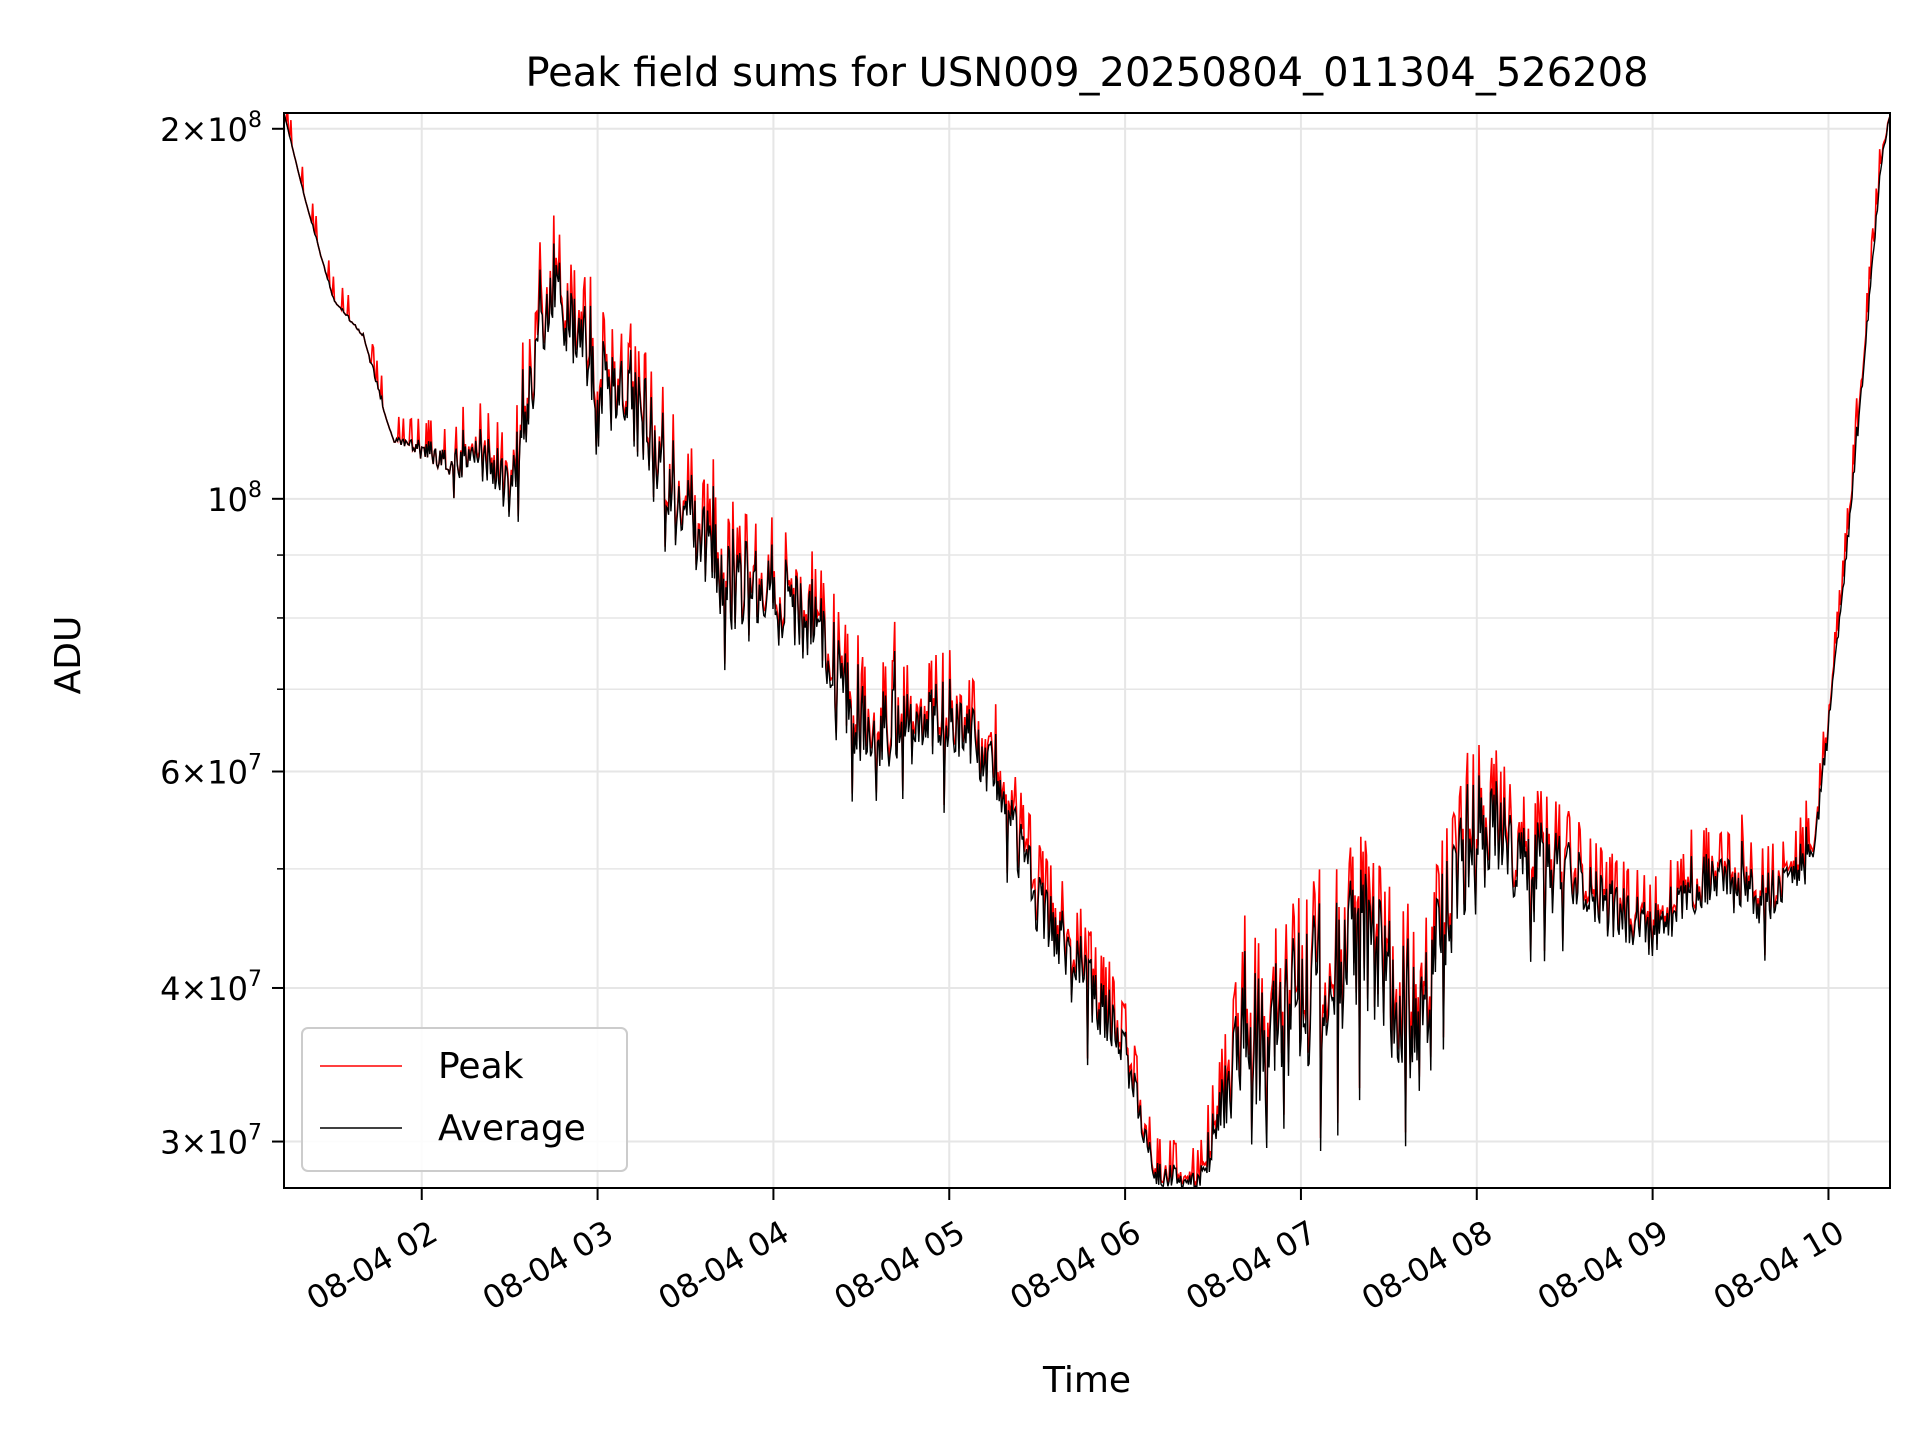  I want to click on x-tick-label: 08-04 04, so click(724, 1265).